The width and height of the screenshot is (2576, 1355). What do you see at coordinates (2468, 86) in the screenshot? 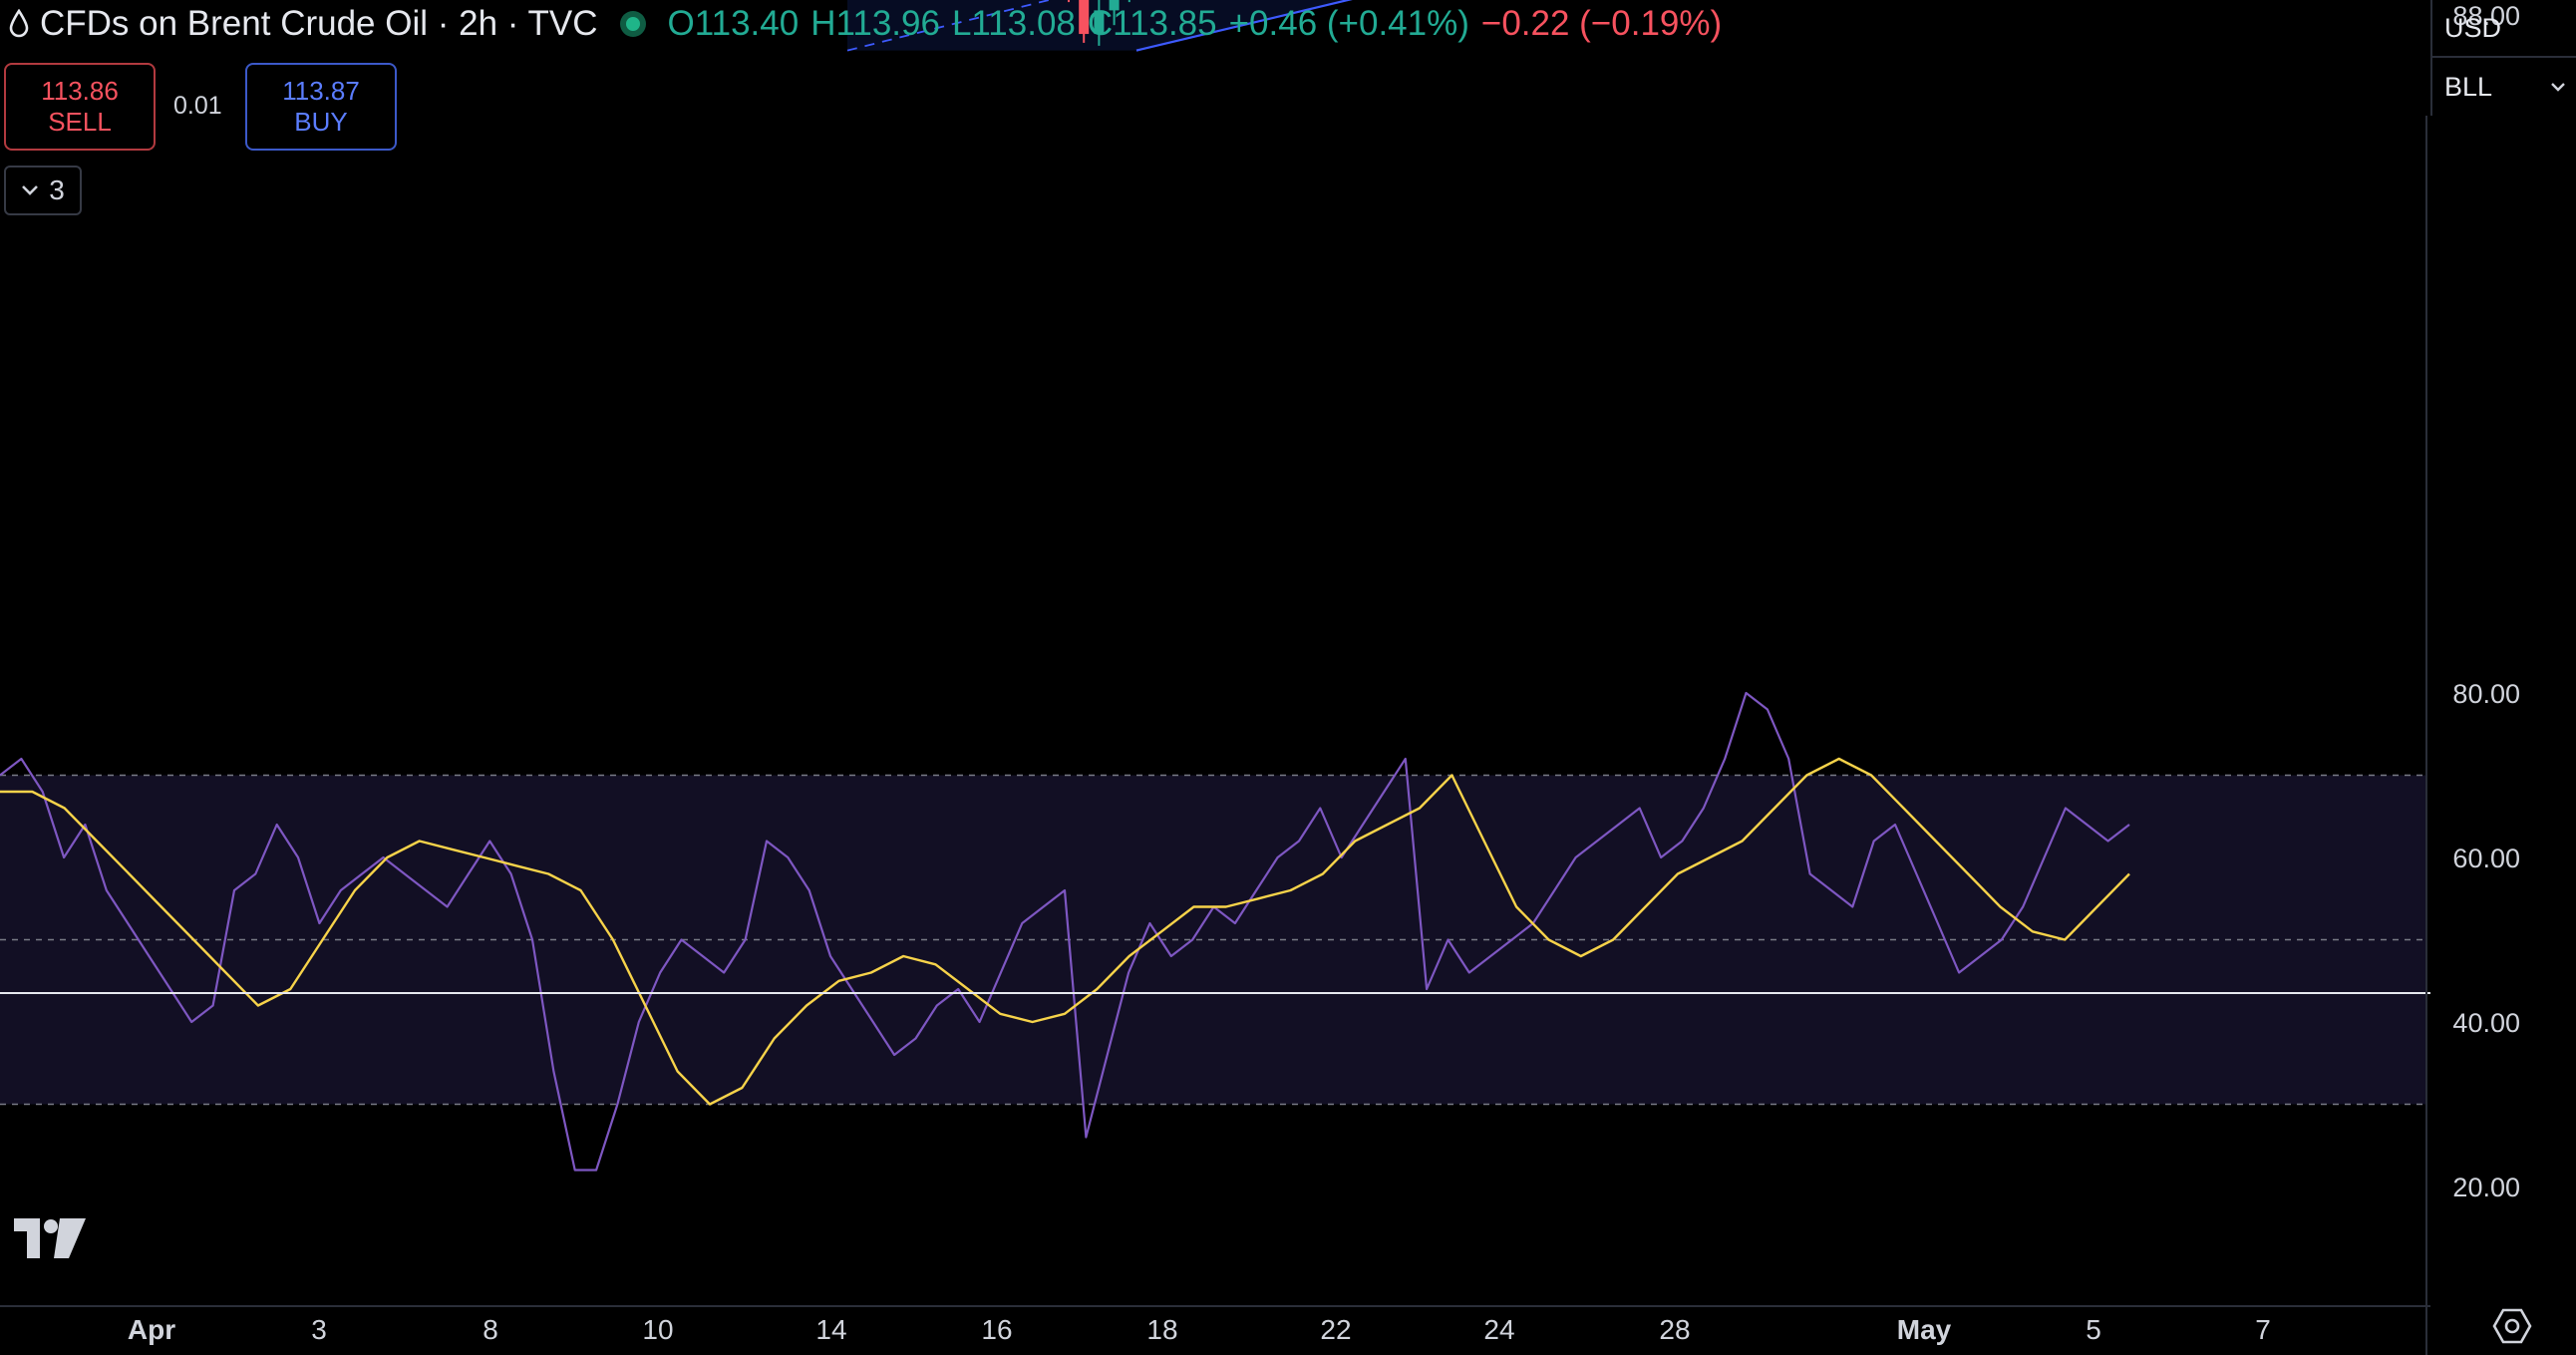
I see `unit-label: BLL` at bounding box center [2468, 86].